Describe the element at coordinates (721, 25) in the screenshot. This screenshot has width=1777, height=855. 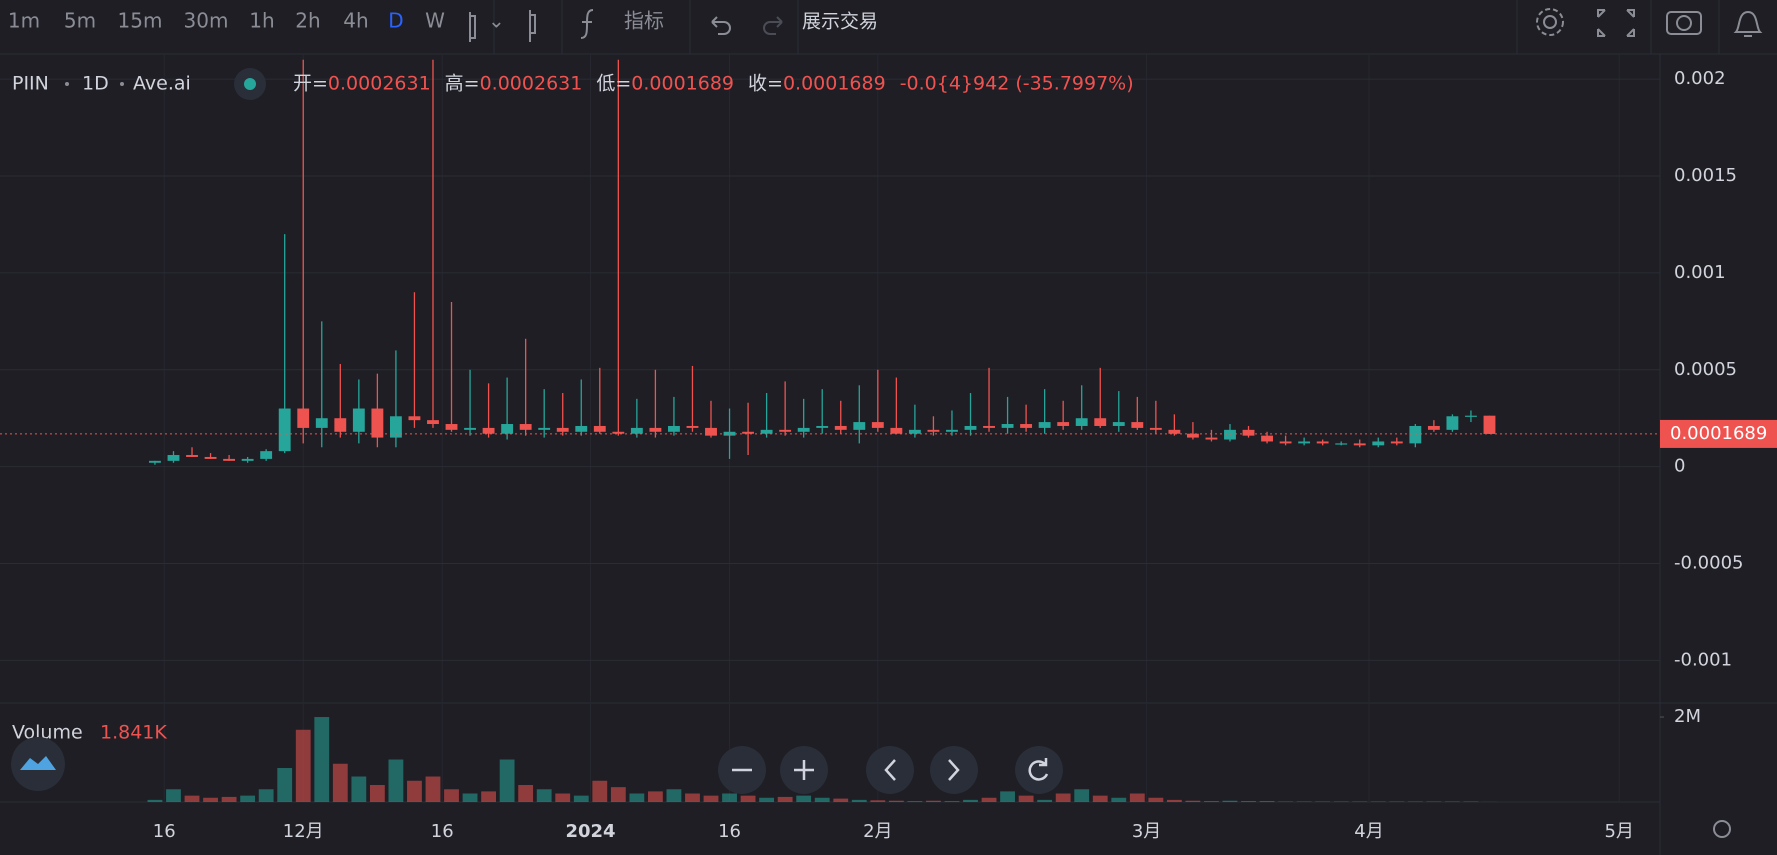
I see `undo-icon` at that location.